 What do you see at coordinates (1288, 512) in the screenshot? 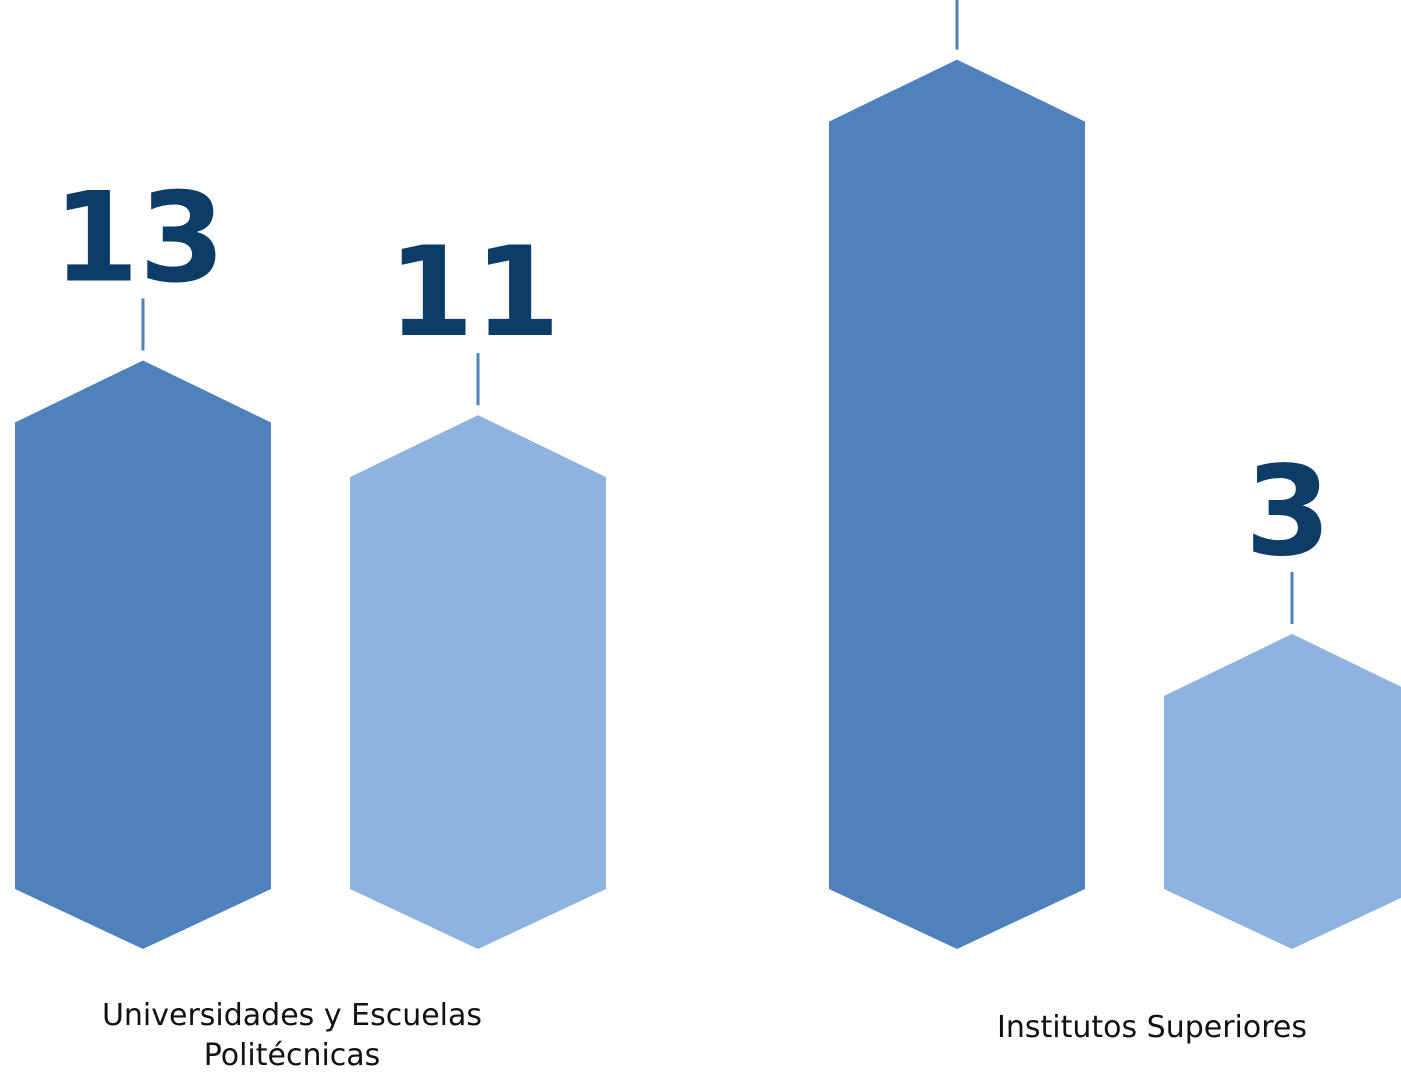
I see `data-label: 3` at bounding box center [1288, 512].